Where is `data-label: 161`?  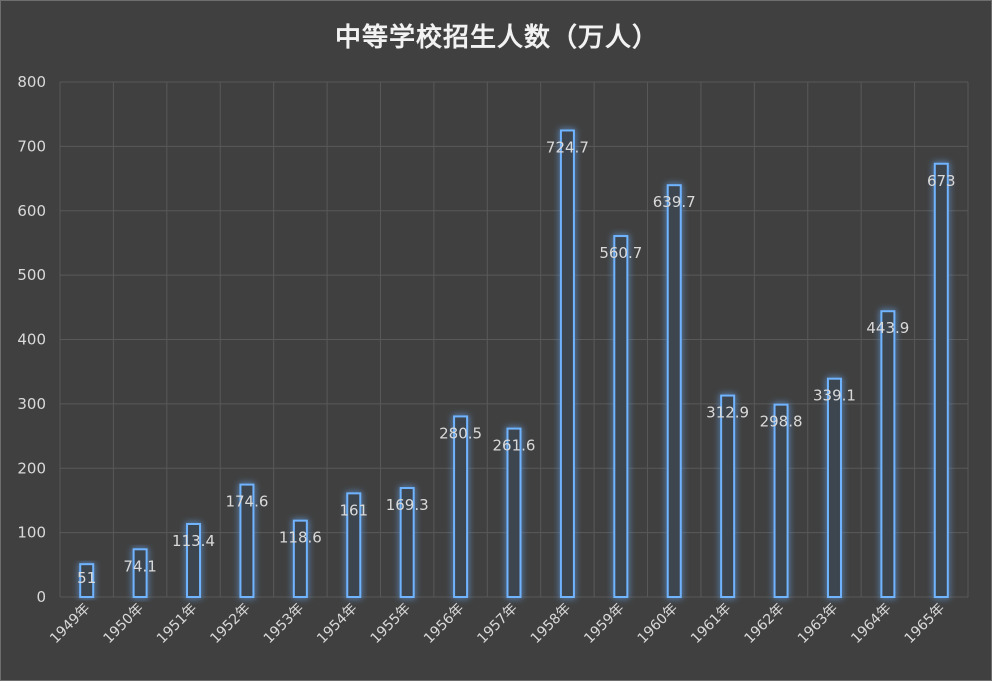 data-label: 161 is located at coordinates (353, 510).